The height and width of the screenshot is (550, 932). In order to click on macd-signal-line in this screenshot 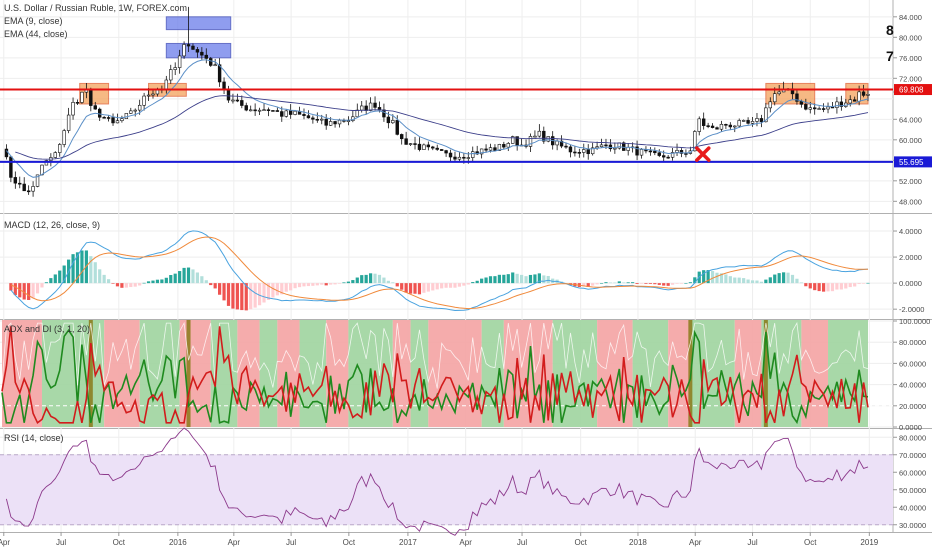, I will do `click(439, 273)`.